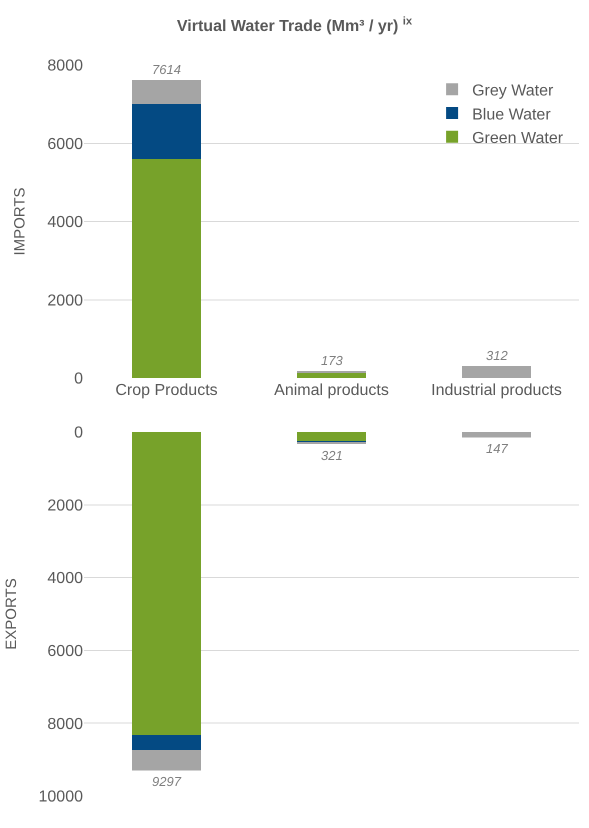  Describe the element at coordinates (332, 455) in the screenshot. I see `total-label: 321` at that location.